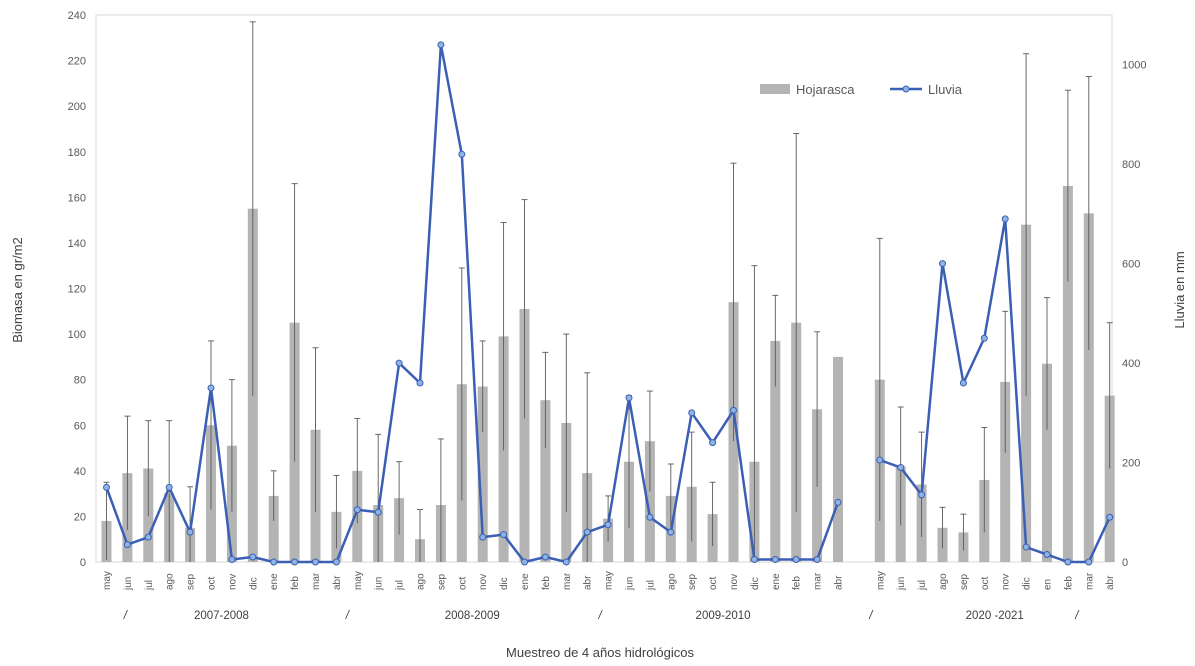 The height and width of the screenshot is (666, 1195). I want to click on y-tick-left: 80, so click(80, 381).